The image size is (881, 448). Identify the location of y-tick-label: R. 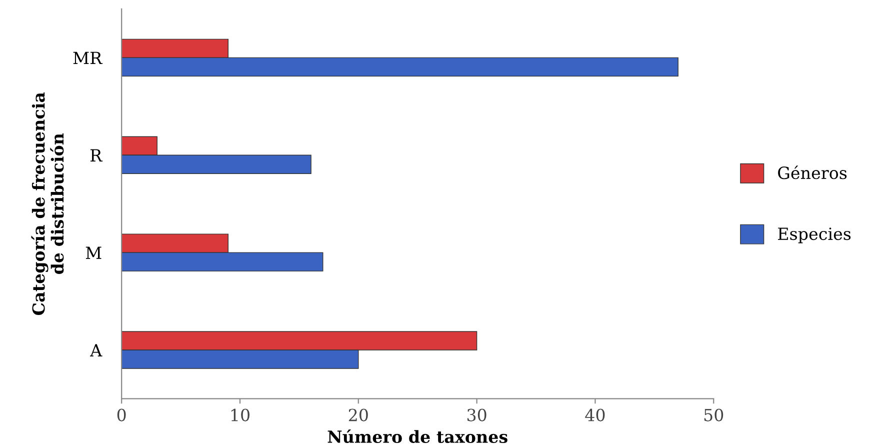
(96, 155).